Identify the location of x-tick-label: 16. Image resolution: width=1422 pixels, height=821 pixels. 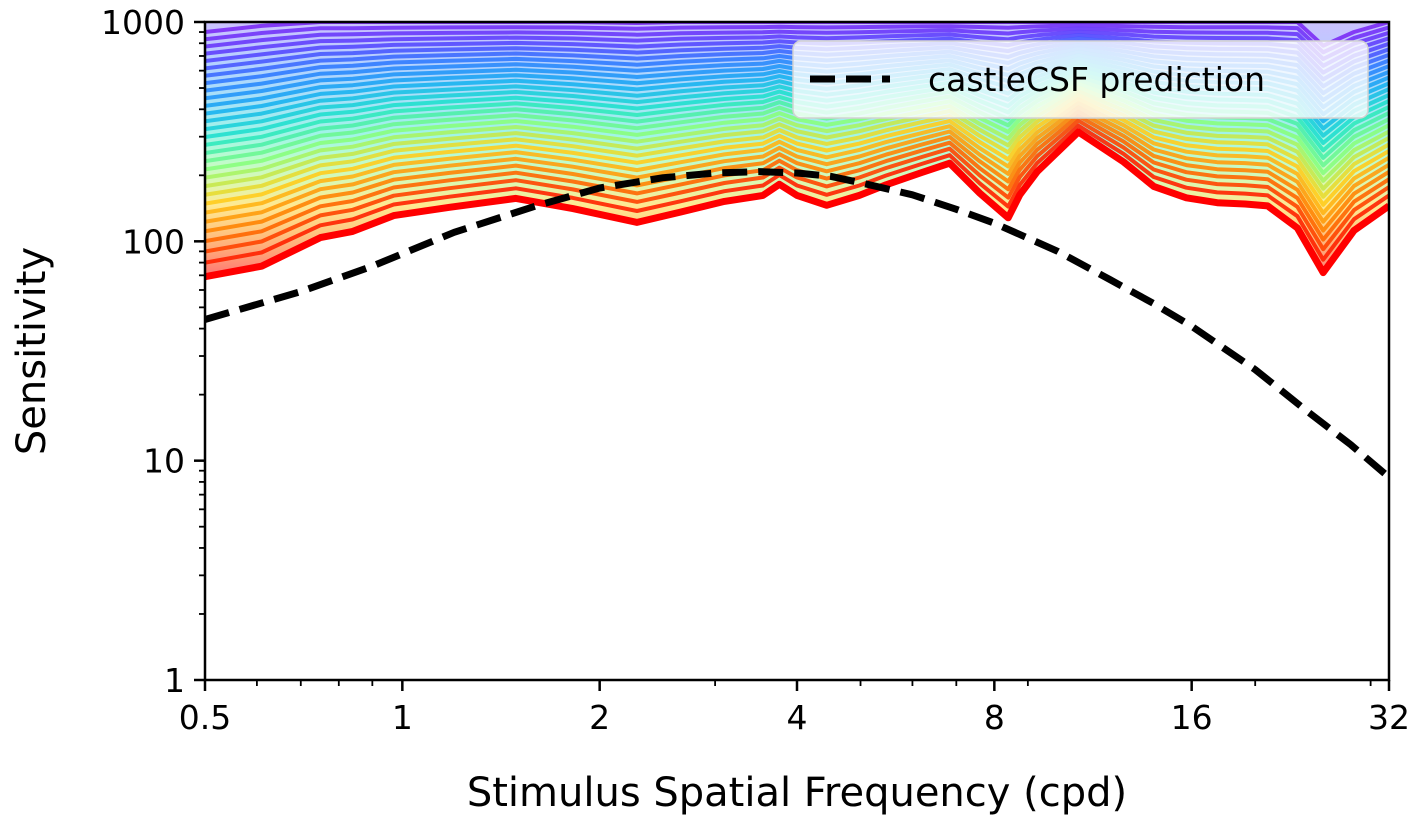
(1192, 717).